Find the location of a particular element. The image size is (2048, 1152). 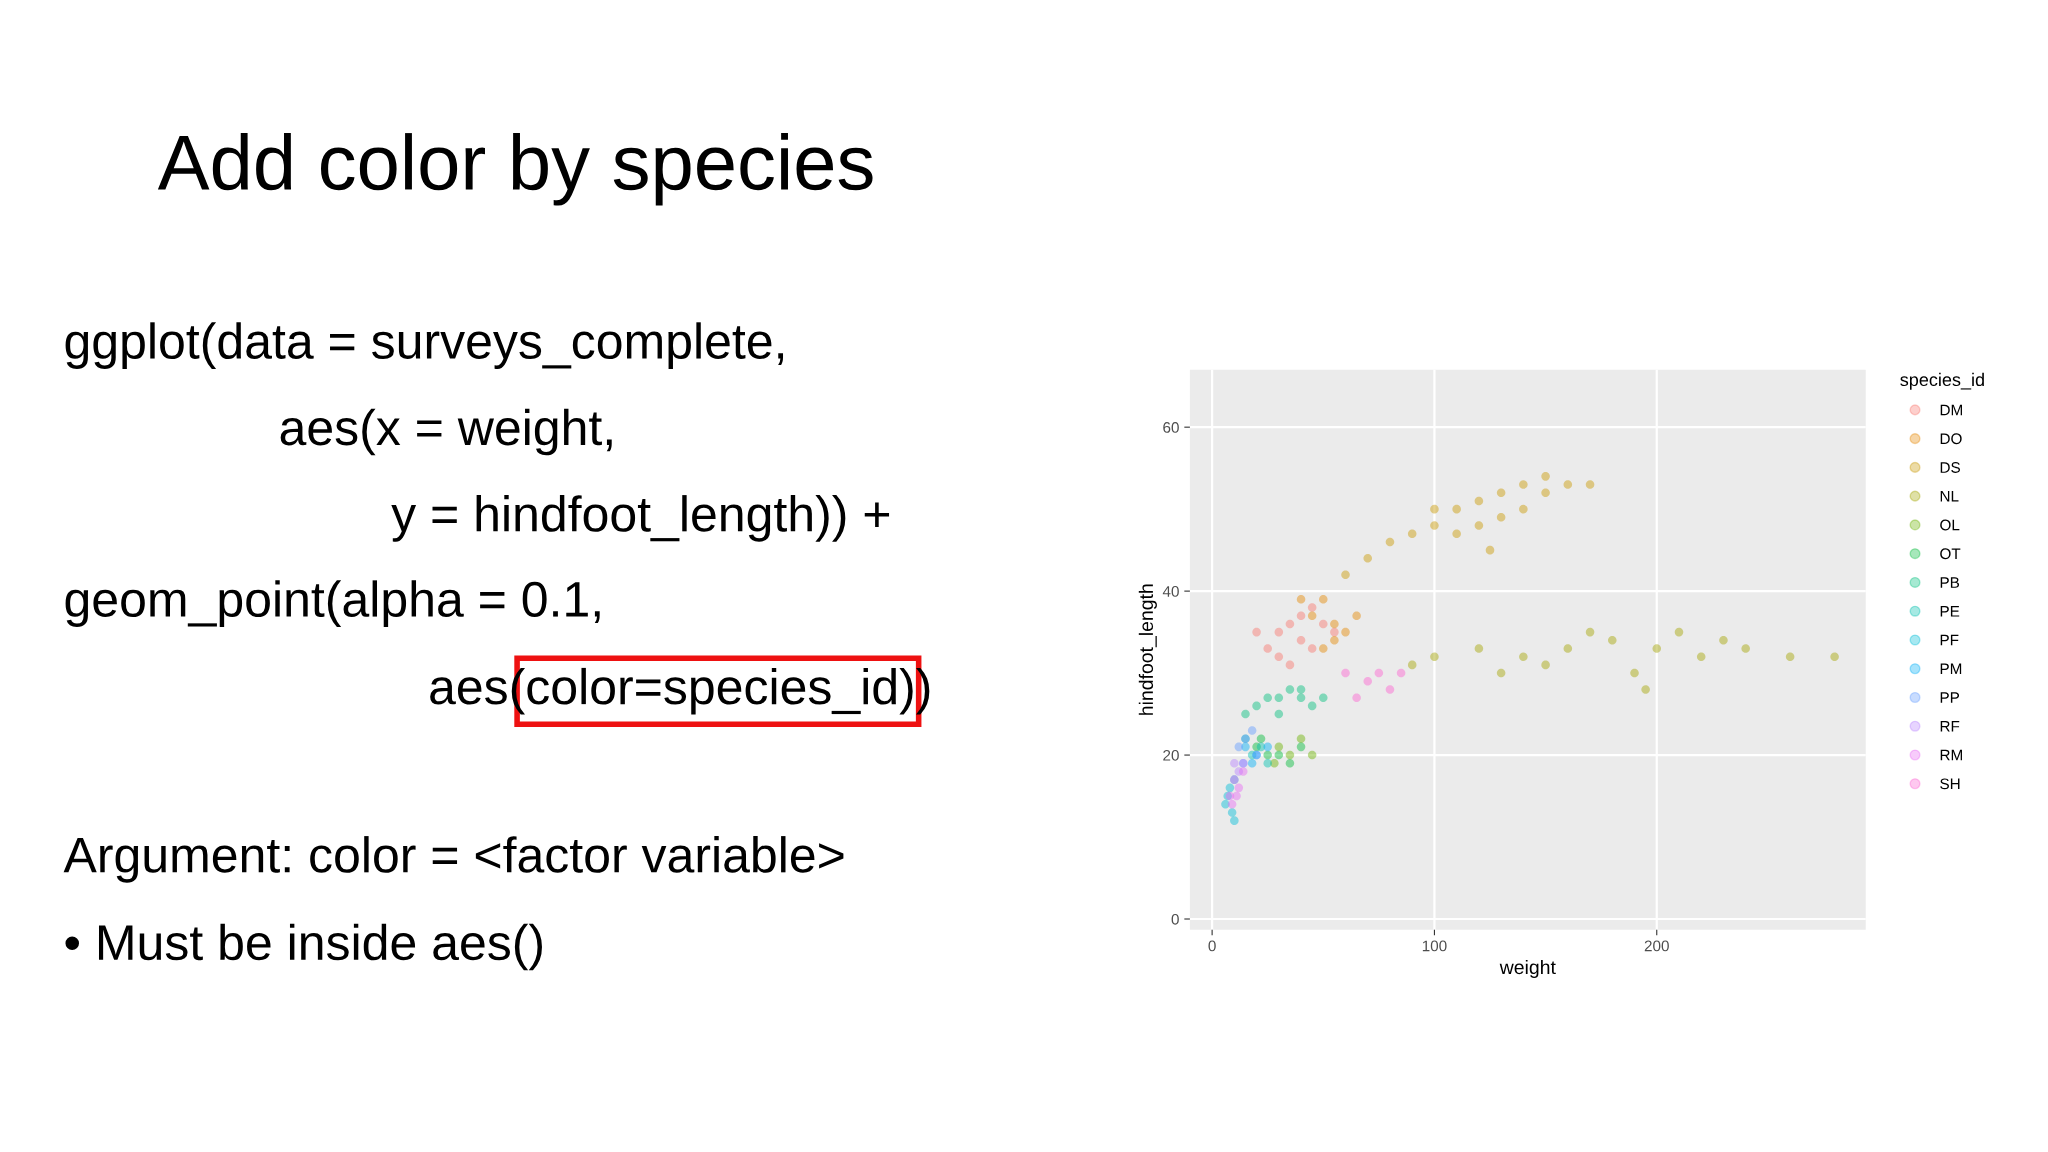

text: geom_point(alpha = 0.1, is located at coordinates (332, 603).